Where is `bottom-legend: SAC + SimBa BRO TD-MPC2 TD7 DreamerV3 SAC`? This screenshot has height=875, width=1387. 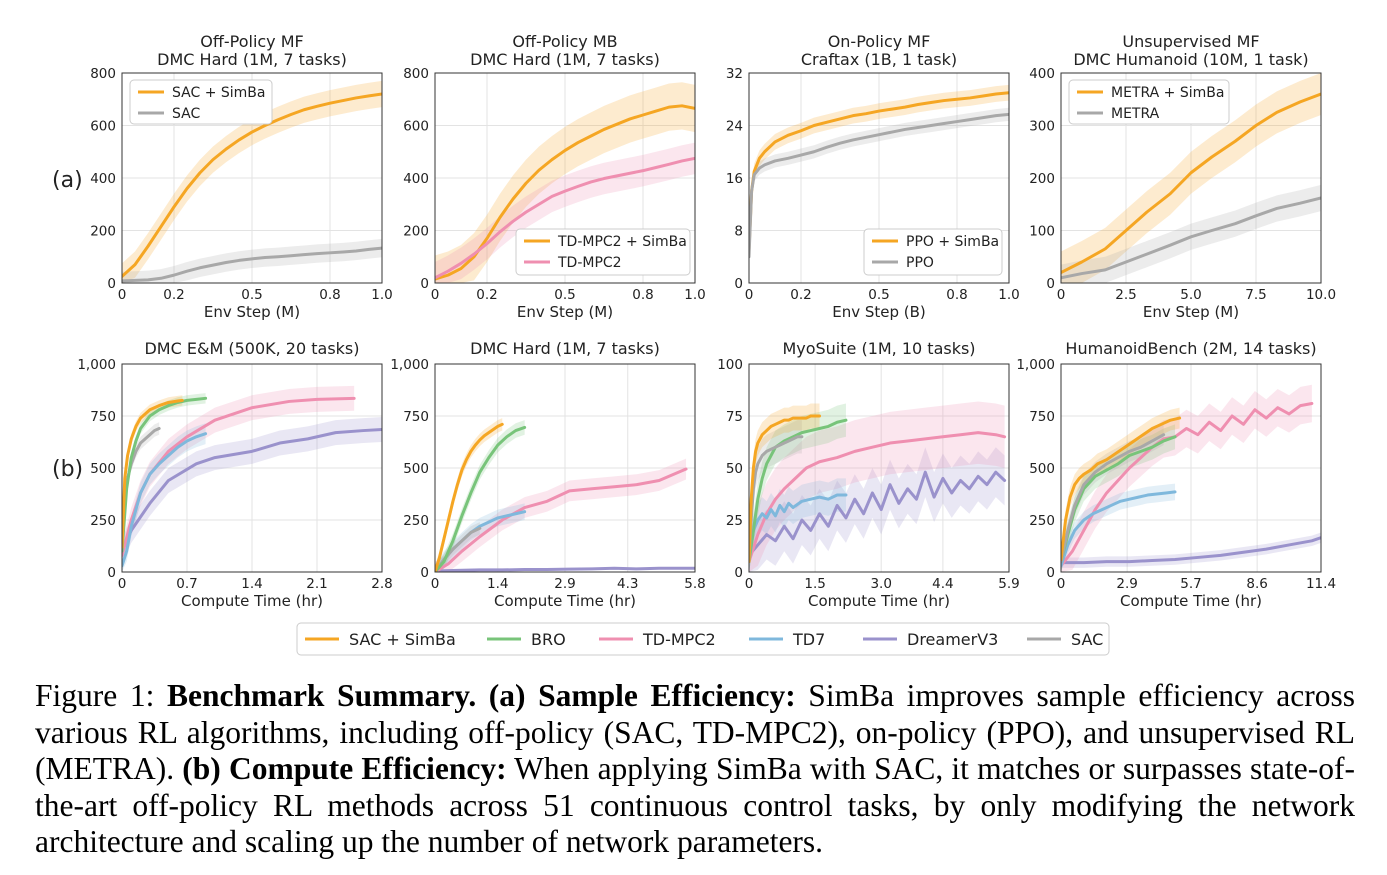 bottom-legend: SAC + SimBa BRO TD-MPC2 TD7 DreamerV3 SAC is located at coordinates (703, 639).